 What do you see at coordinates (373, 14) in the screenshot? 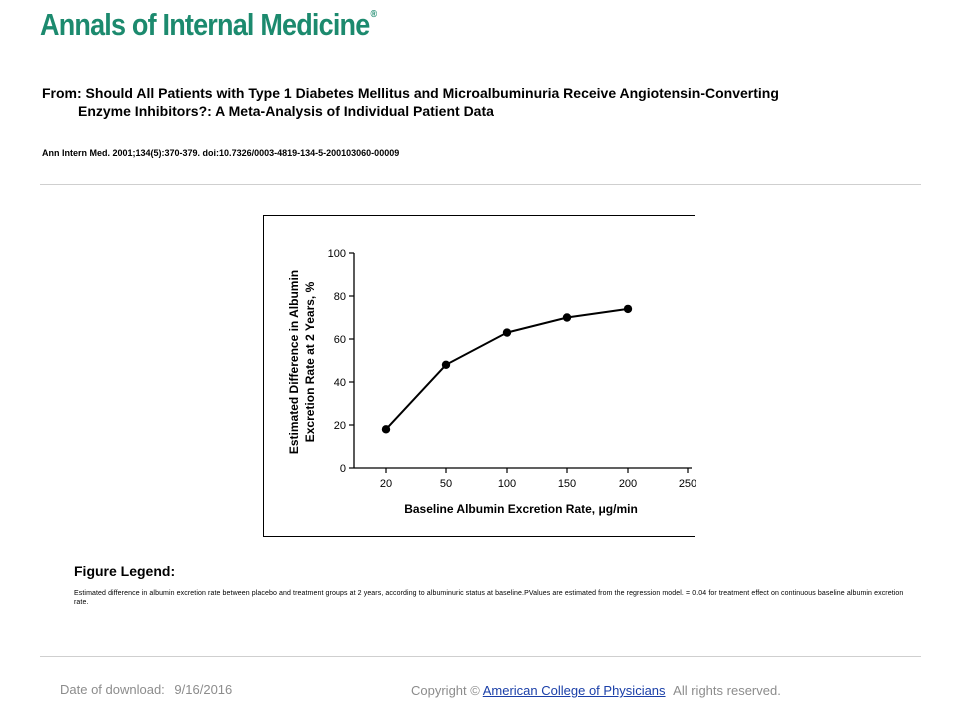
I see `registered-mark: ®` at bounding box center [373, 14].